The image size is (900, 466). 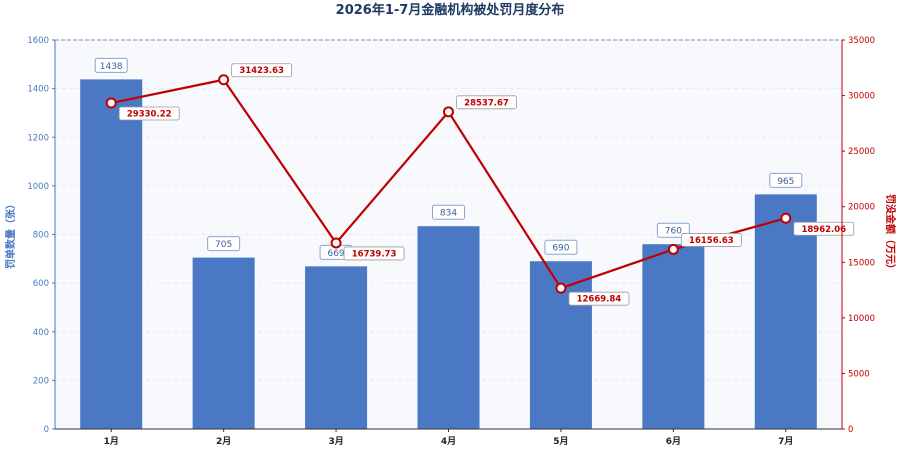 I want to click on bar-value-label: 705, so click(x=223, y=245).